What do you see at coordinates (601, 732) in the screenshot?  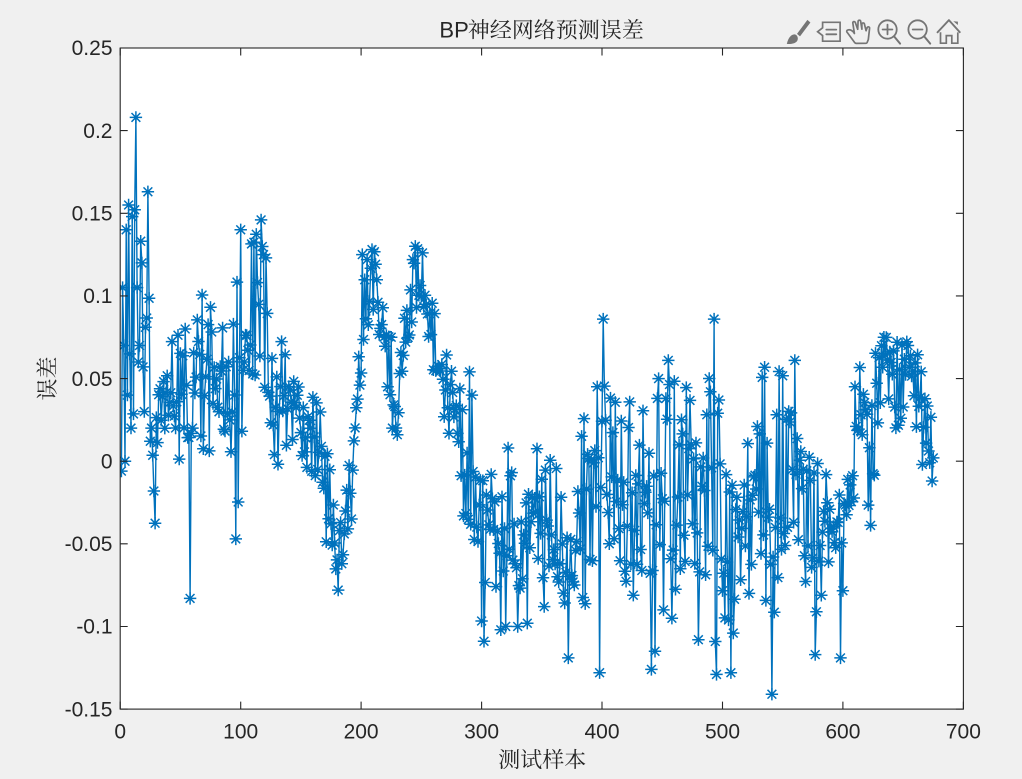 I see `svg-text: 400` at bounding box center [601, 732].